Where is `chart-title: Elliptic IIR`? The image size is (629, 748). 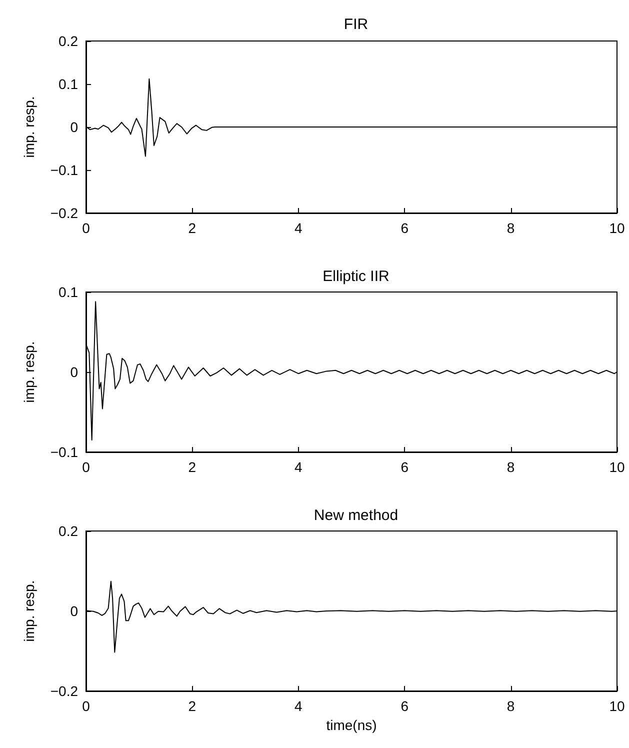 chart-title: Elliptic IIR is located at coordinates (356, 276).